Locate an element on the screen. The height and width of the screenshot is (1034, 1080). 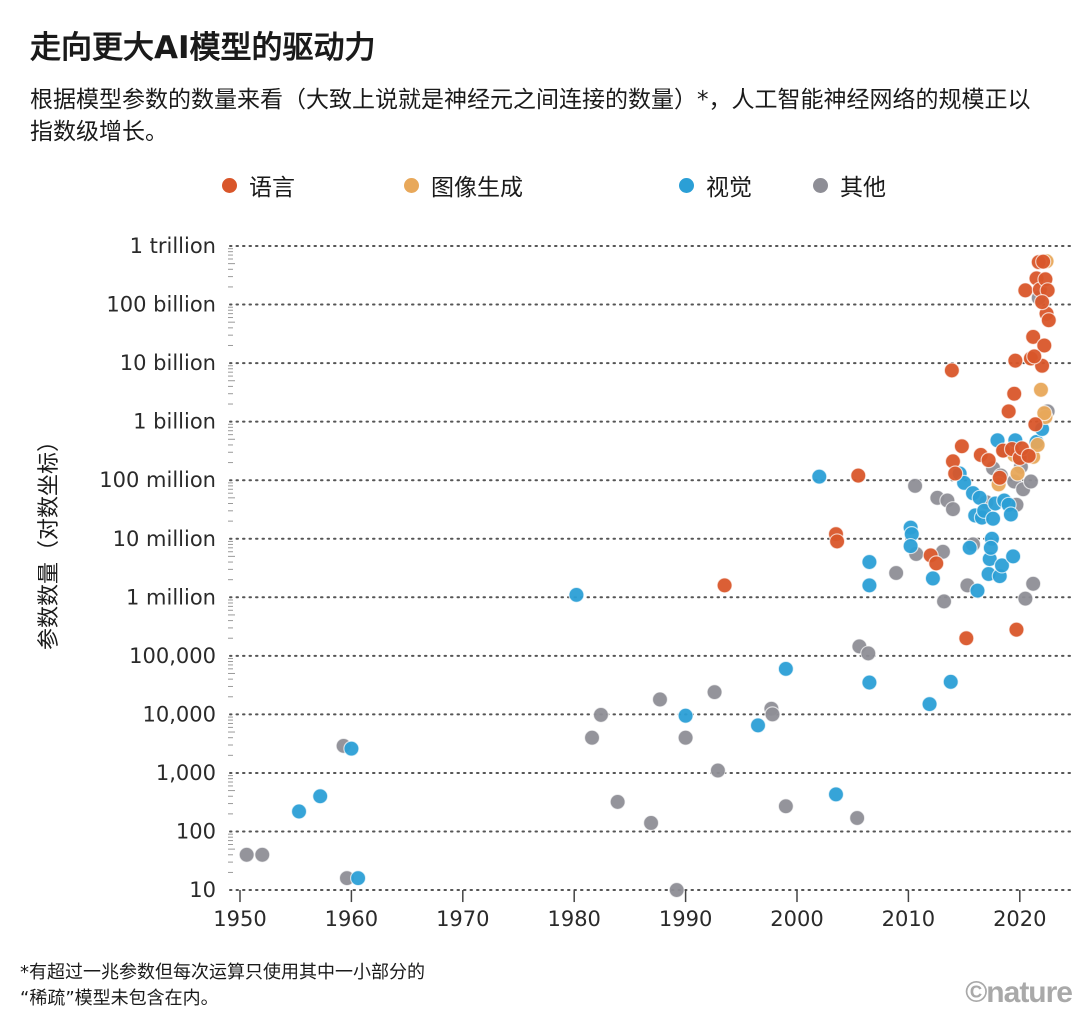
nature-logo: ©nature is located at coordinates (1019, 992).